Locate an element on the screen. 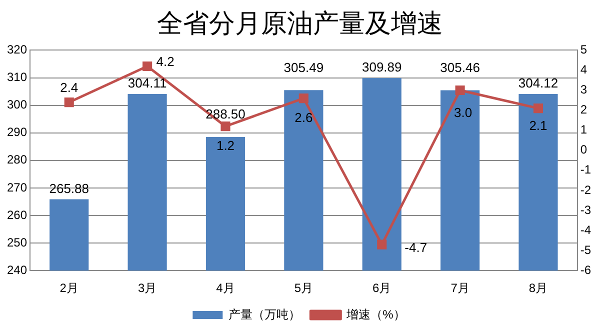  y2-tick-label: -2 is located at coordinates (586, 189).